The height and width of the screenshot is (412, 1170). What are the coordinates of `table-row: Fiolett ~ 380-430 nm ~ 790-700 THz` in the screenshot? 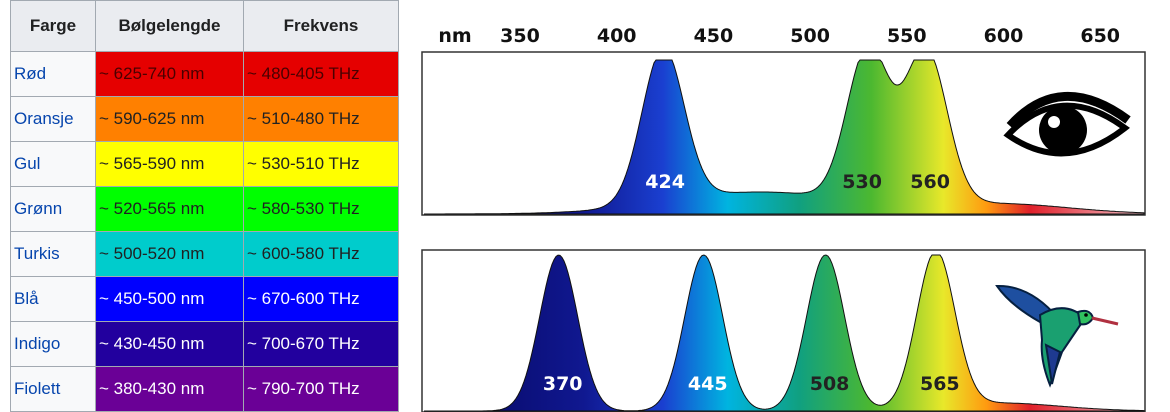 It's located at (204, 389).